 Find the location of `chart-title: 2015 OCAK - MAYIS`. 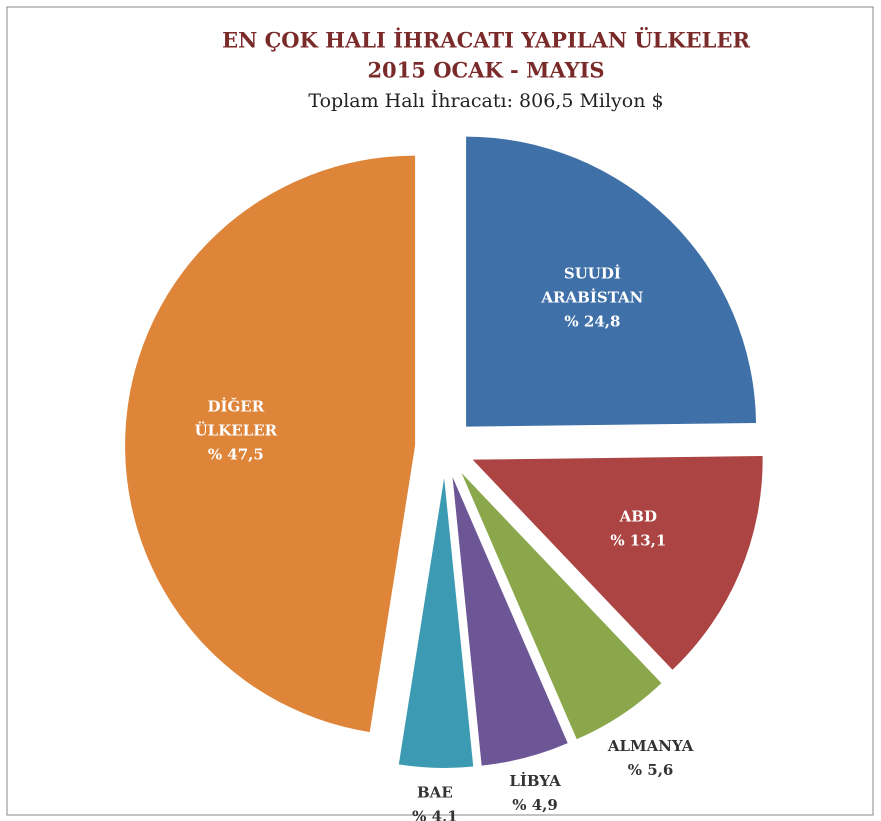

chart-title: 2015 OCAK - MAYIS is located at coordinates (485, 70).